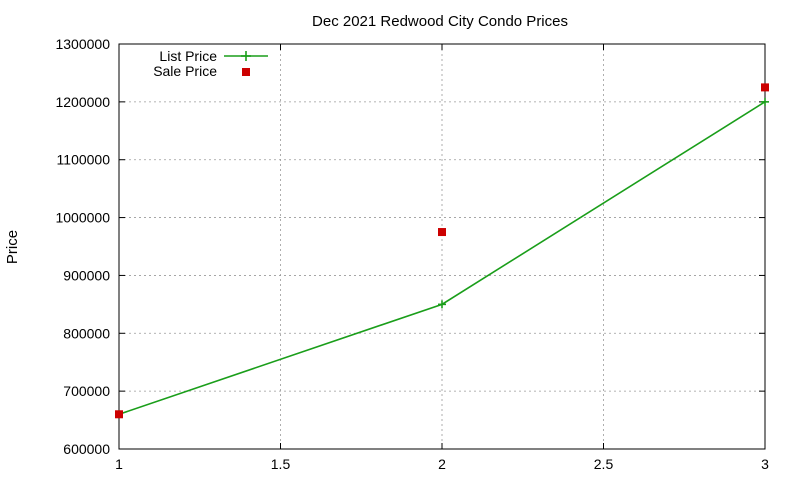 The image size is (800, 480). Describe the element at coordinates (604, 464) in the screenshot. I see `x-tick-label: 2.5` at that location.